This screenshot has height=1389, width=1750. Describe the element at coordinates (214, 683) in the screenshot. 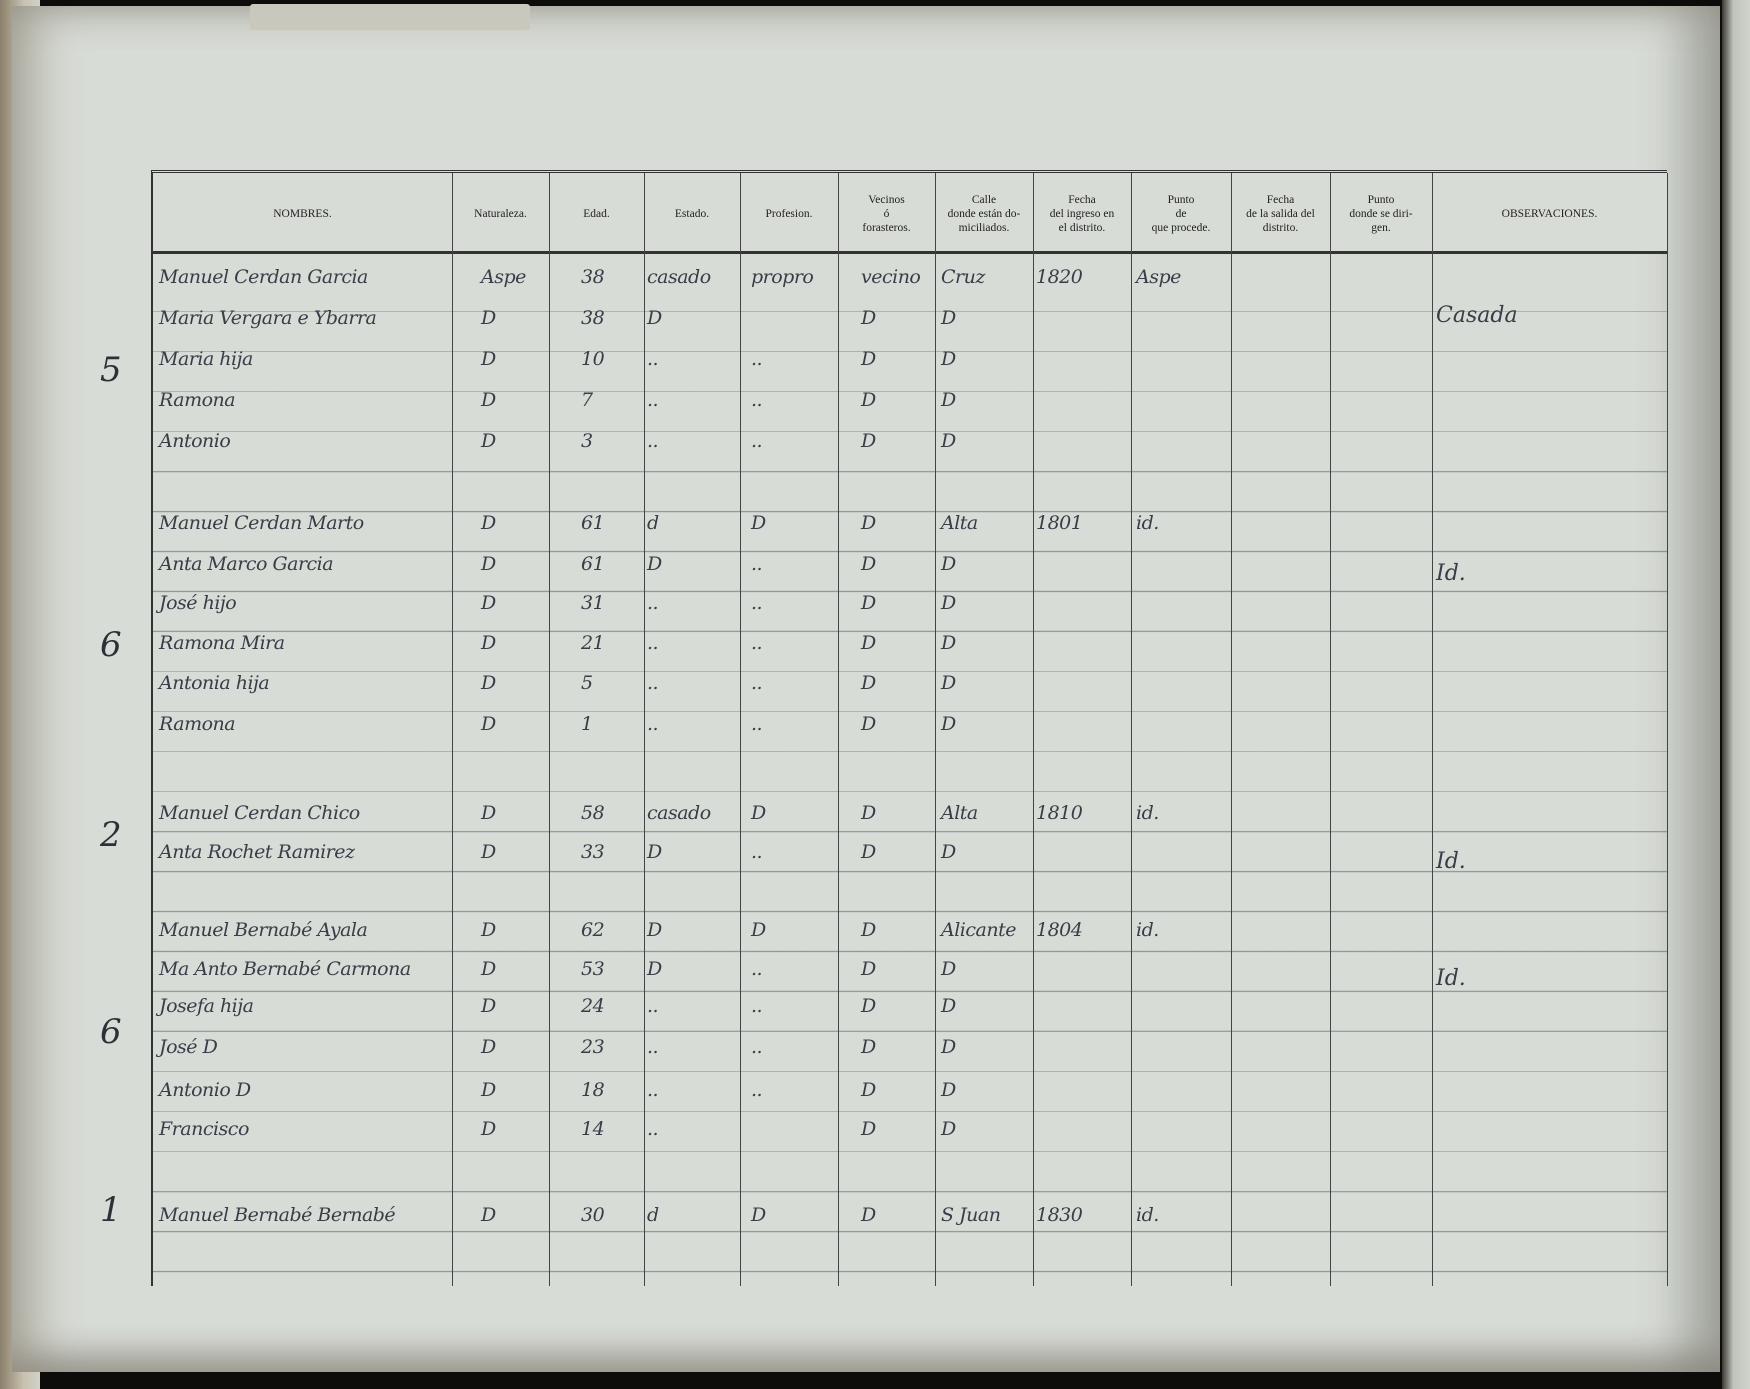

I see `cell-nombre: Antonia hija` at that location.